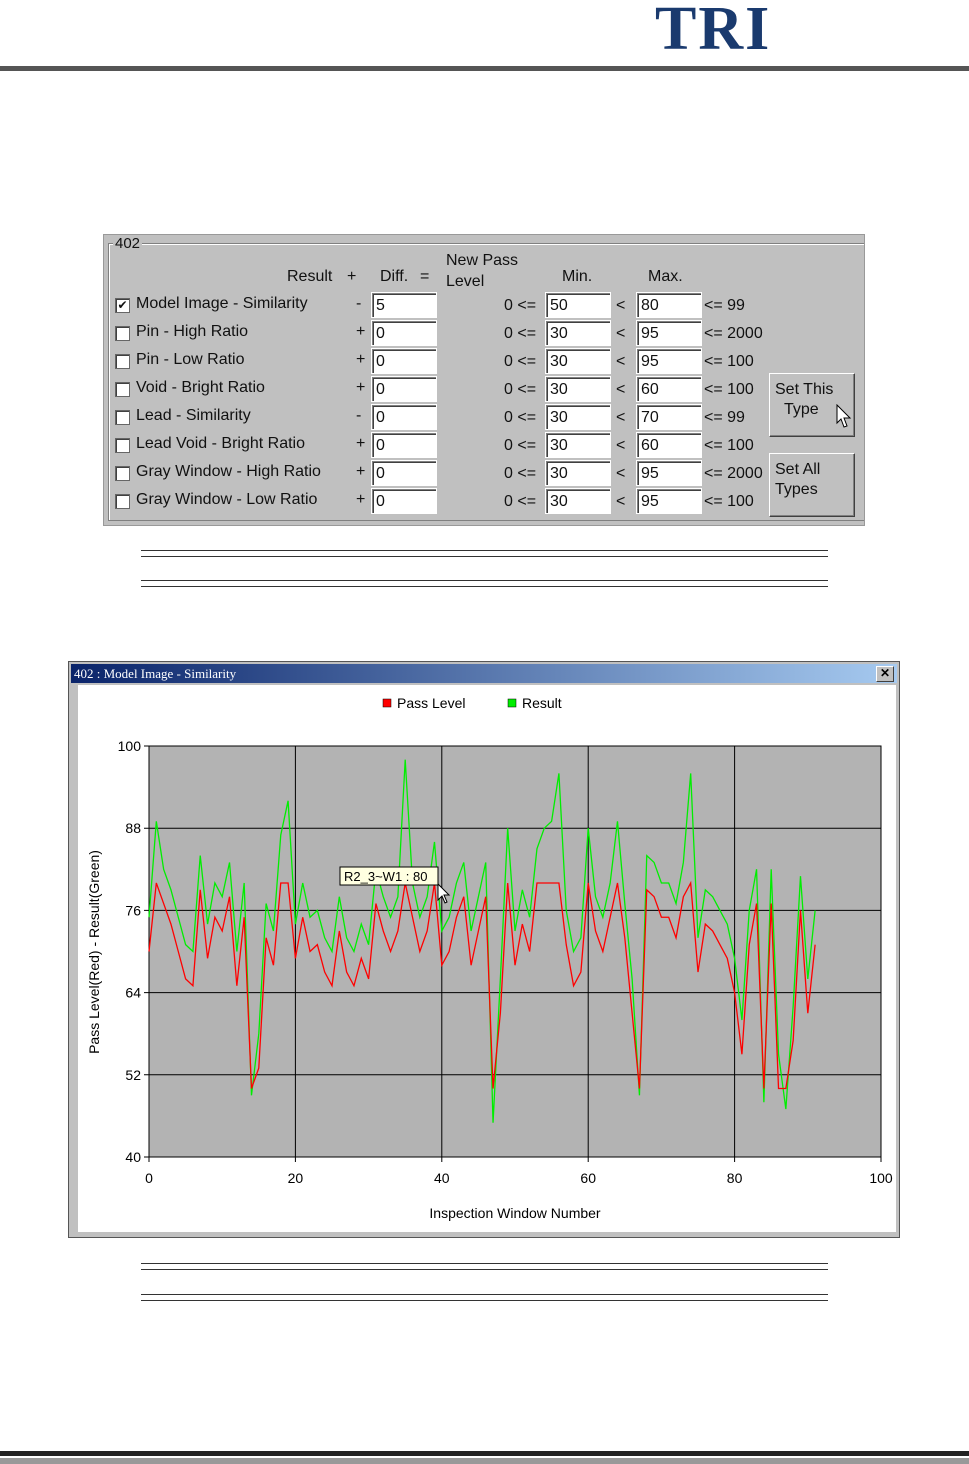  What do you see at coordinates (404, 305) in the screenshot?
I see `diff-input: 5` at bounding box center [404, 305].